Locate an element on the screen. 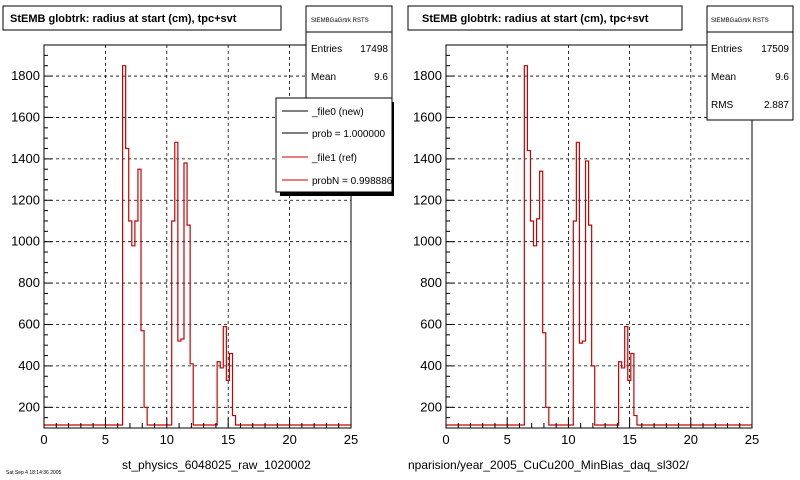 The width and height of the screenshot is (800, 480). legend-entry: _file1 (ref) is located at coordinates (319, 158).